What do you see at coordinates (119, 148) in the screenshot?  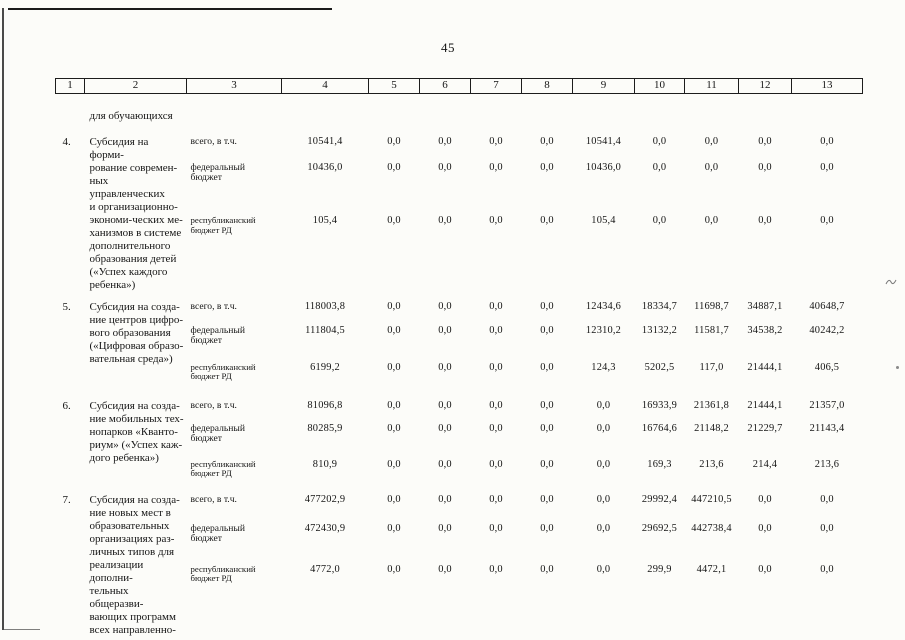 I see `row-title-line: Субсидия на форми-` at bounding box center [119, 148].